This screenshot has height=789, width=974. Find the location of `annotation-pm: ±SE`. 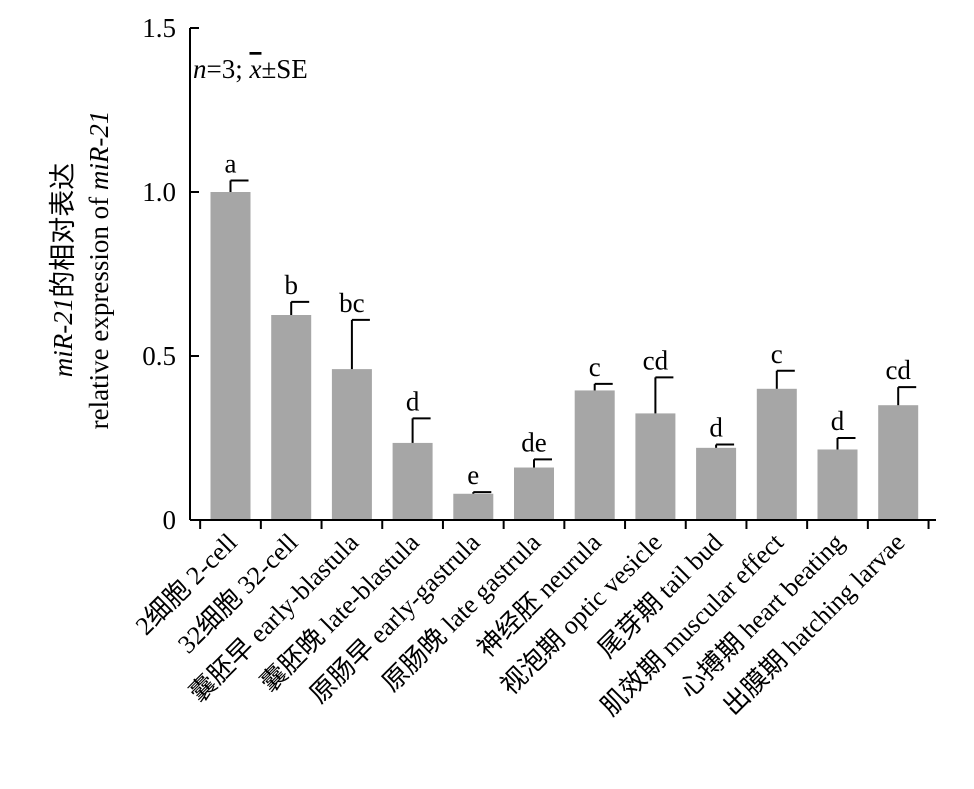

annotation-pm: ±SE is located at coordinates (284, 69).